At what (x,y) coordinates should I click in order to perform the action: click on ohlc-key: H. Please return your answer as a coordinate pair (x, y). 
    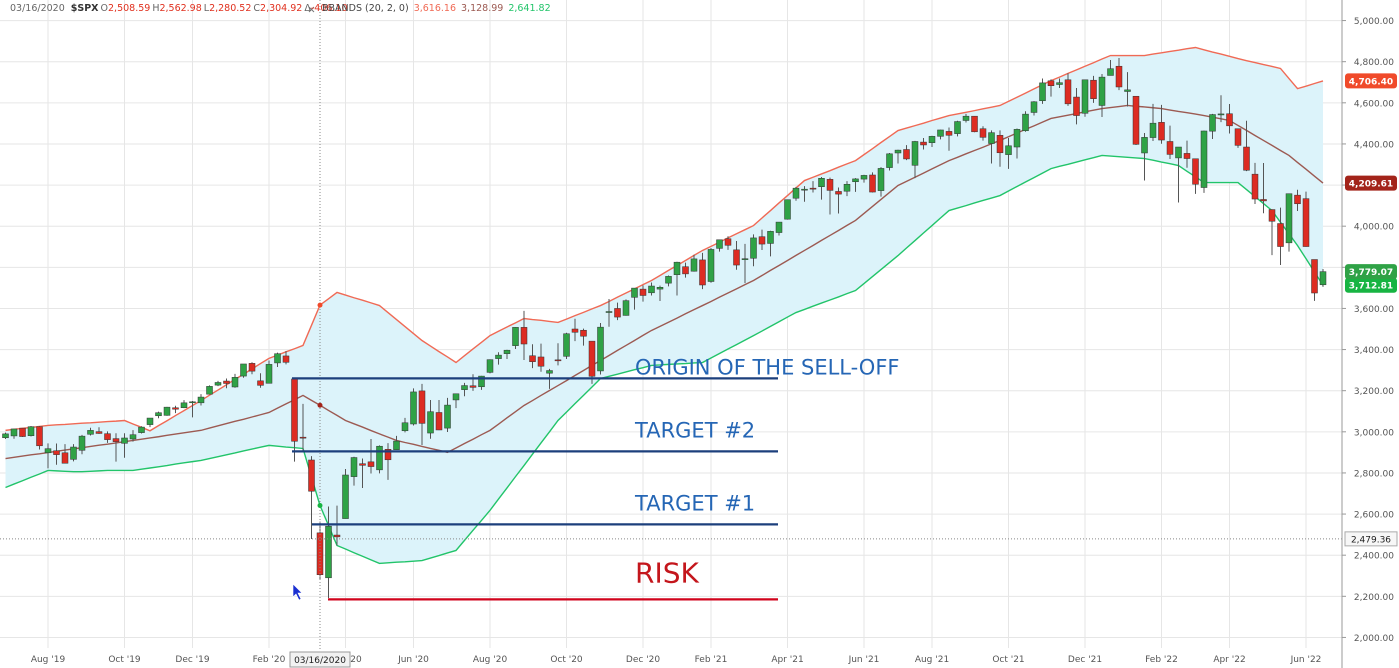
    Looking at the image, I should click on (156, 8).